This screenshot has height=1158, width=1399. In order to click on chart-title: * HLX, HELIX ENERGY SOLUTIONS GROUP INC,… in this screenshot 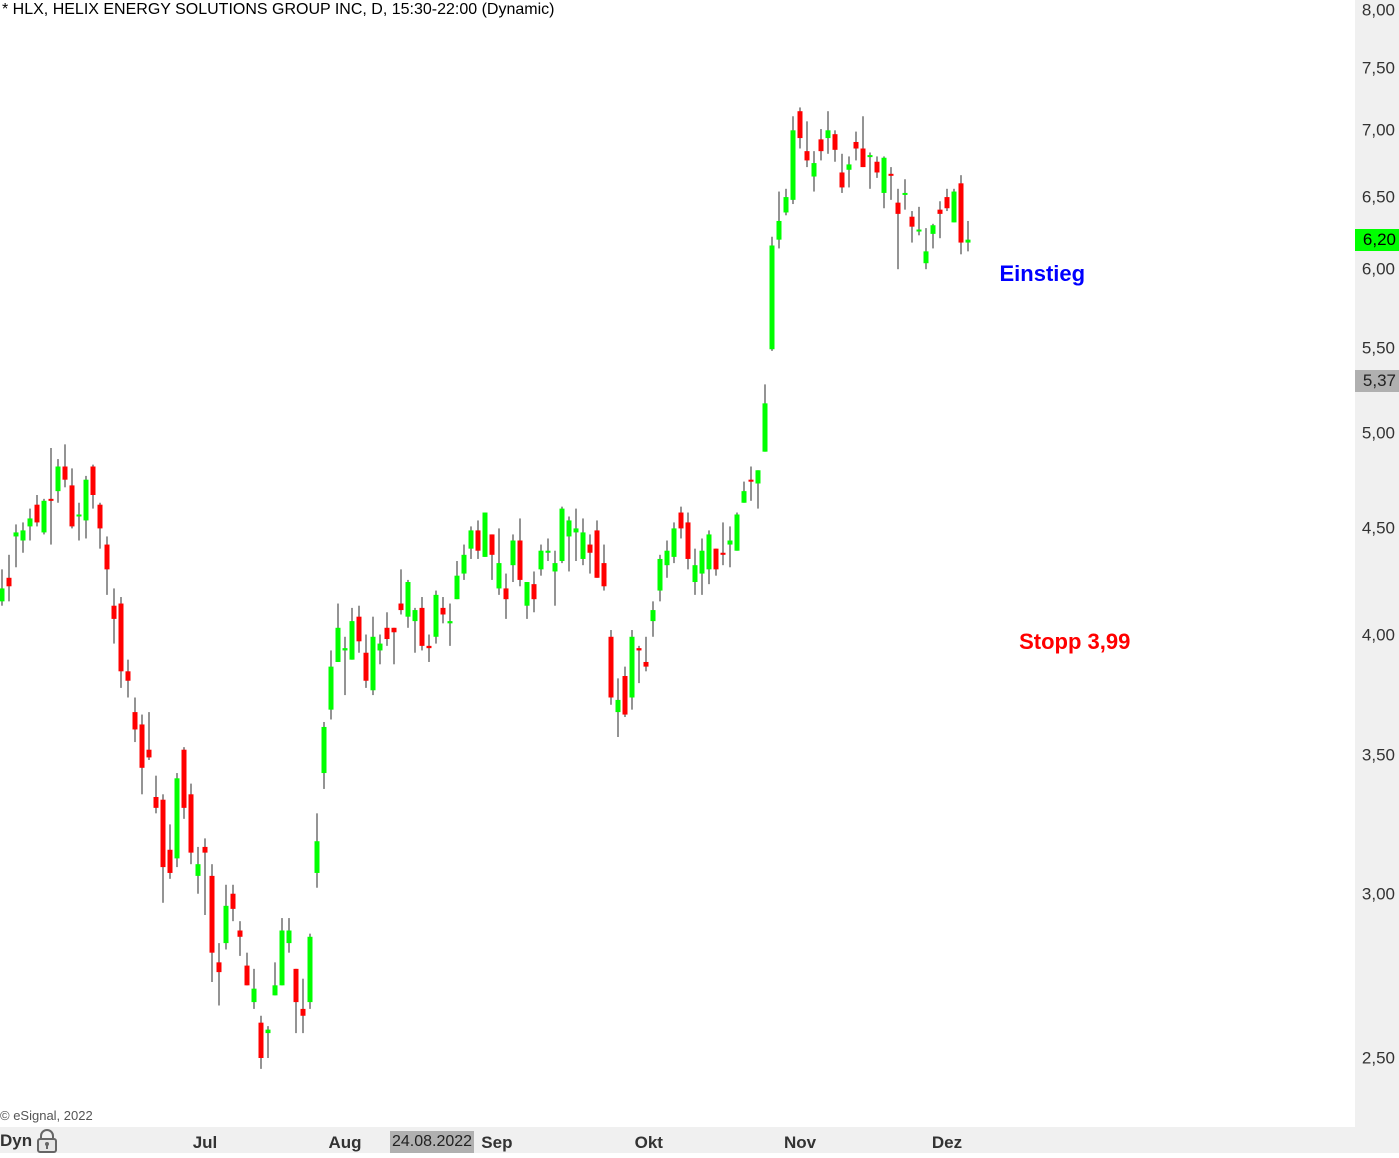, I will do `click(278, 9)`.